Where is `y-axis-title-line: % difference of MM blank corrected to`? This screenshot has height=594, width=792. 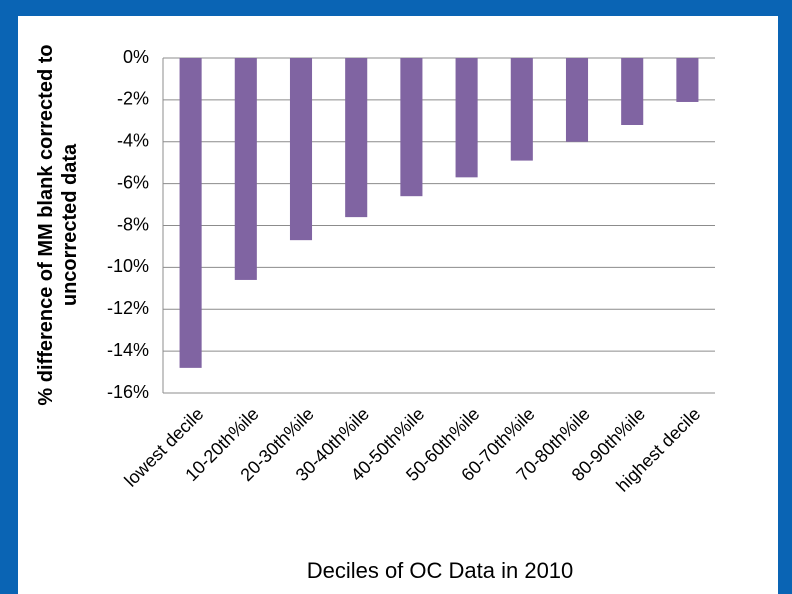
y-axis-title-line: % difference of MM blank corrected to is located at coordinates (46, 224).